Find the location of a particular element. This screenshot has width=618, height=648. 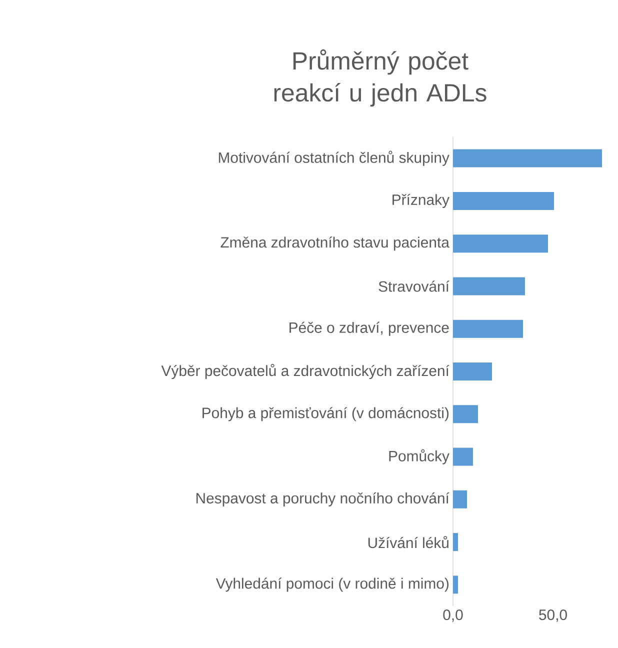

y-tick-label: Motivování ostatních členů skupiny is located at coordinates (334, 158).